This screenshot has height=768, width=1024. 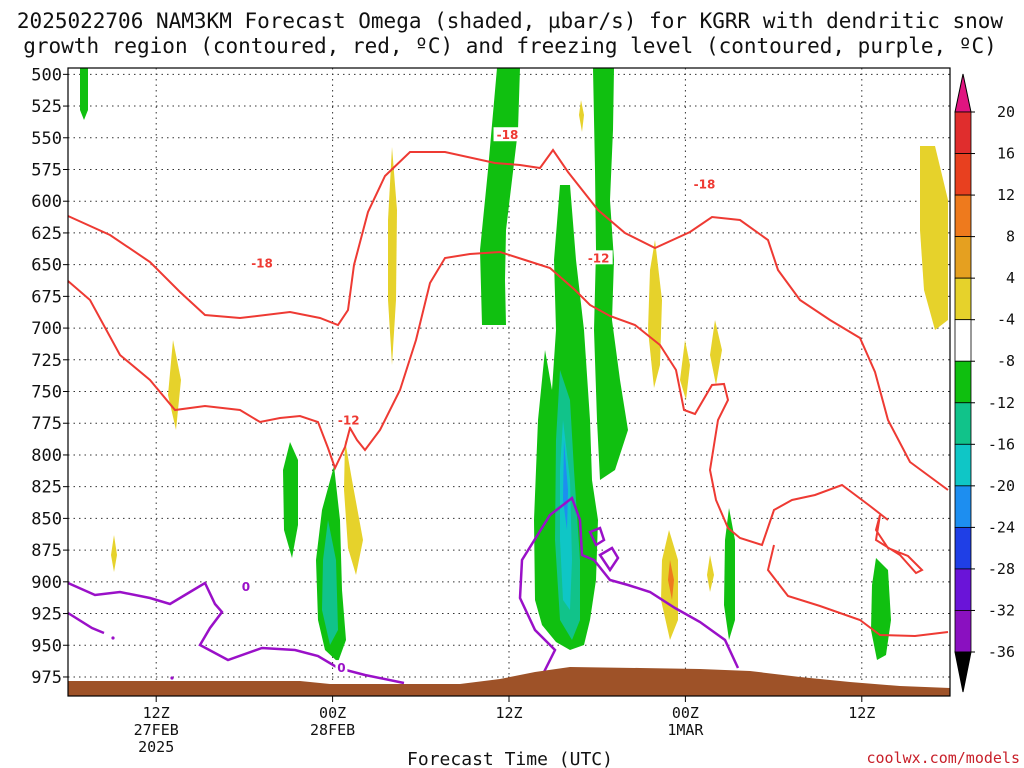 I want to click on colorbar-bottom-arrow, so click(x=963, y=672).